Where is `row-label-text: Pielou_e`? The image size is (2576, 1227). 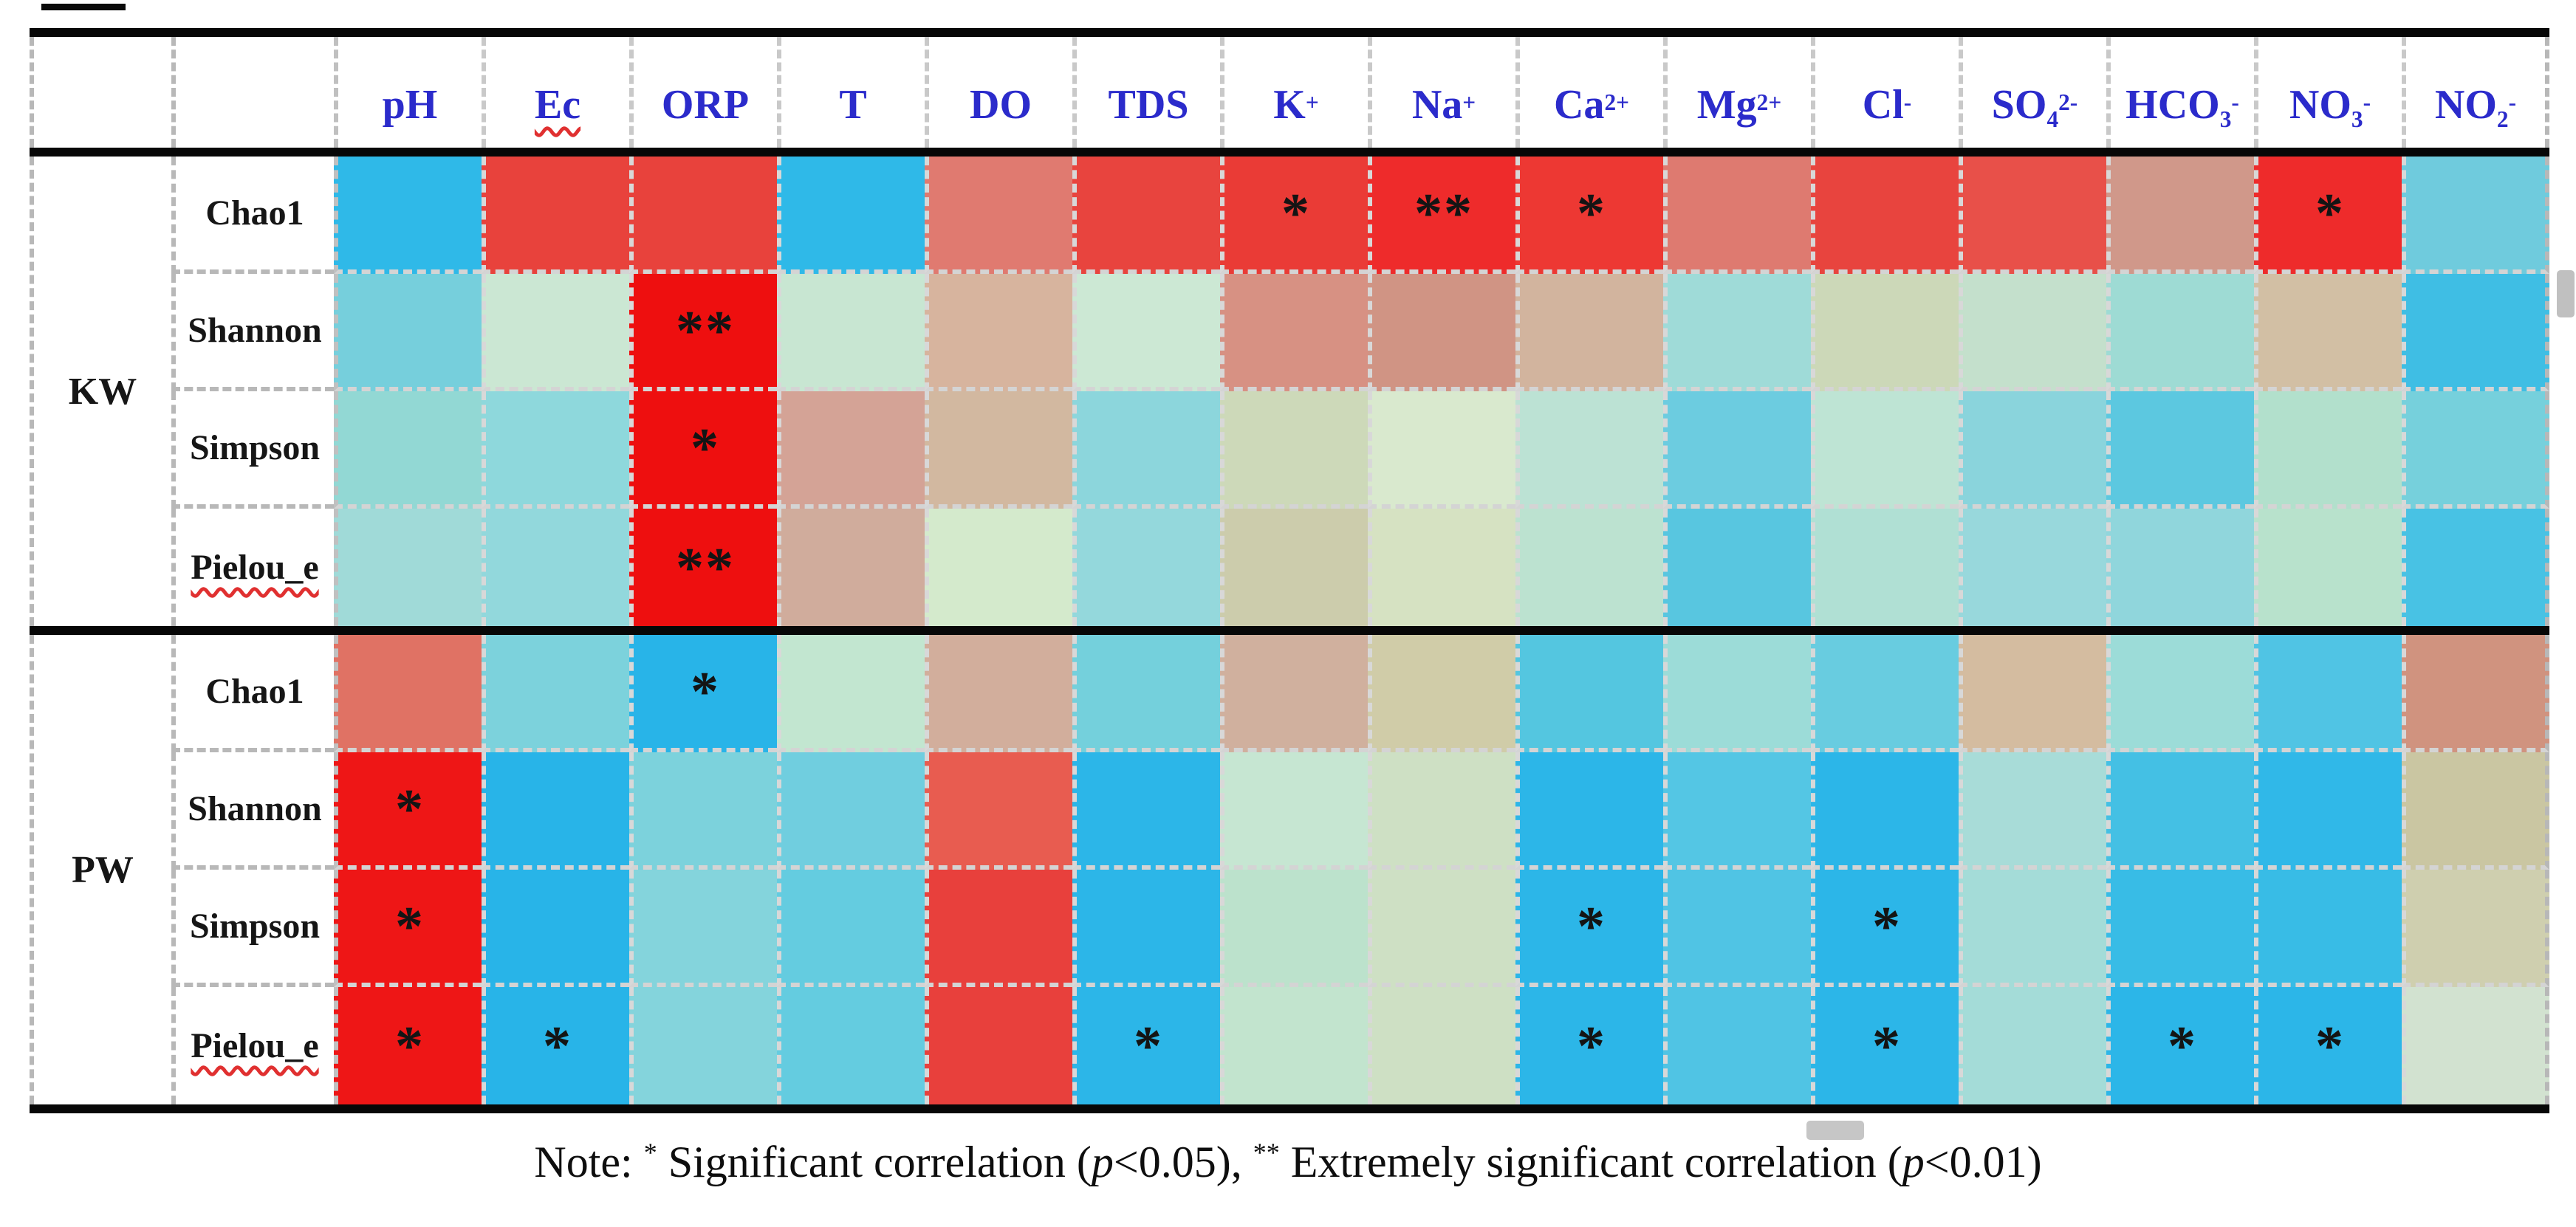
row-label-text: Pielou_e is located at coordinates (255, 1045).